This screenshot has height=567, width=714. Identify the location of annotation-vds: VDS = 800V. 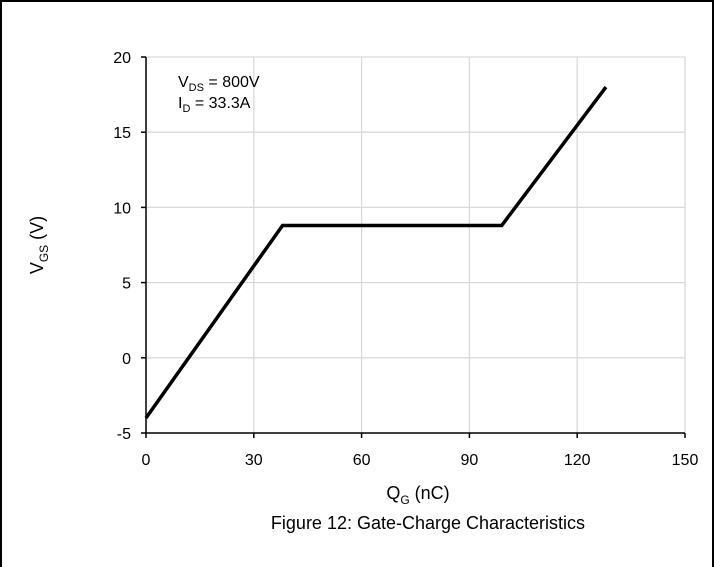
(219, 84).